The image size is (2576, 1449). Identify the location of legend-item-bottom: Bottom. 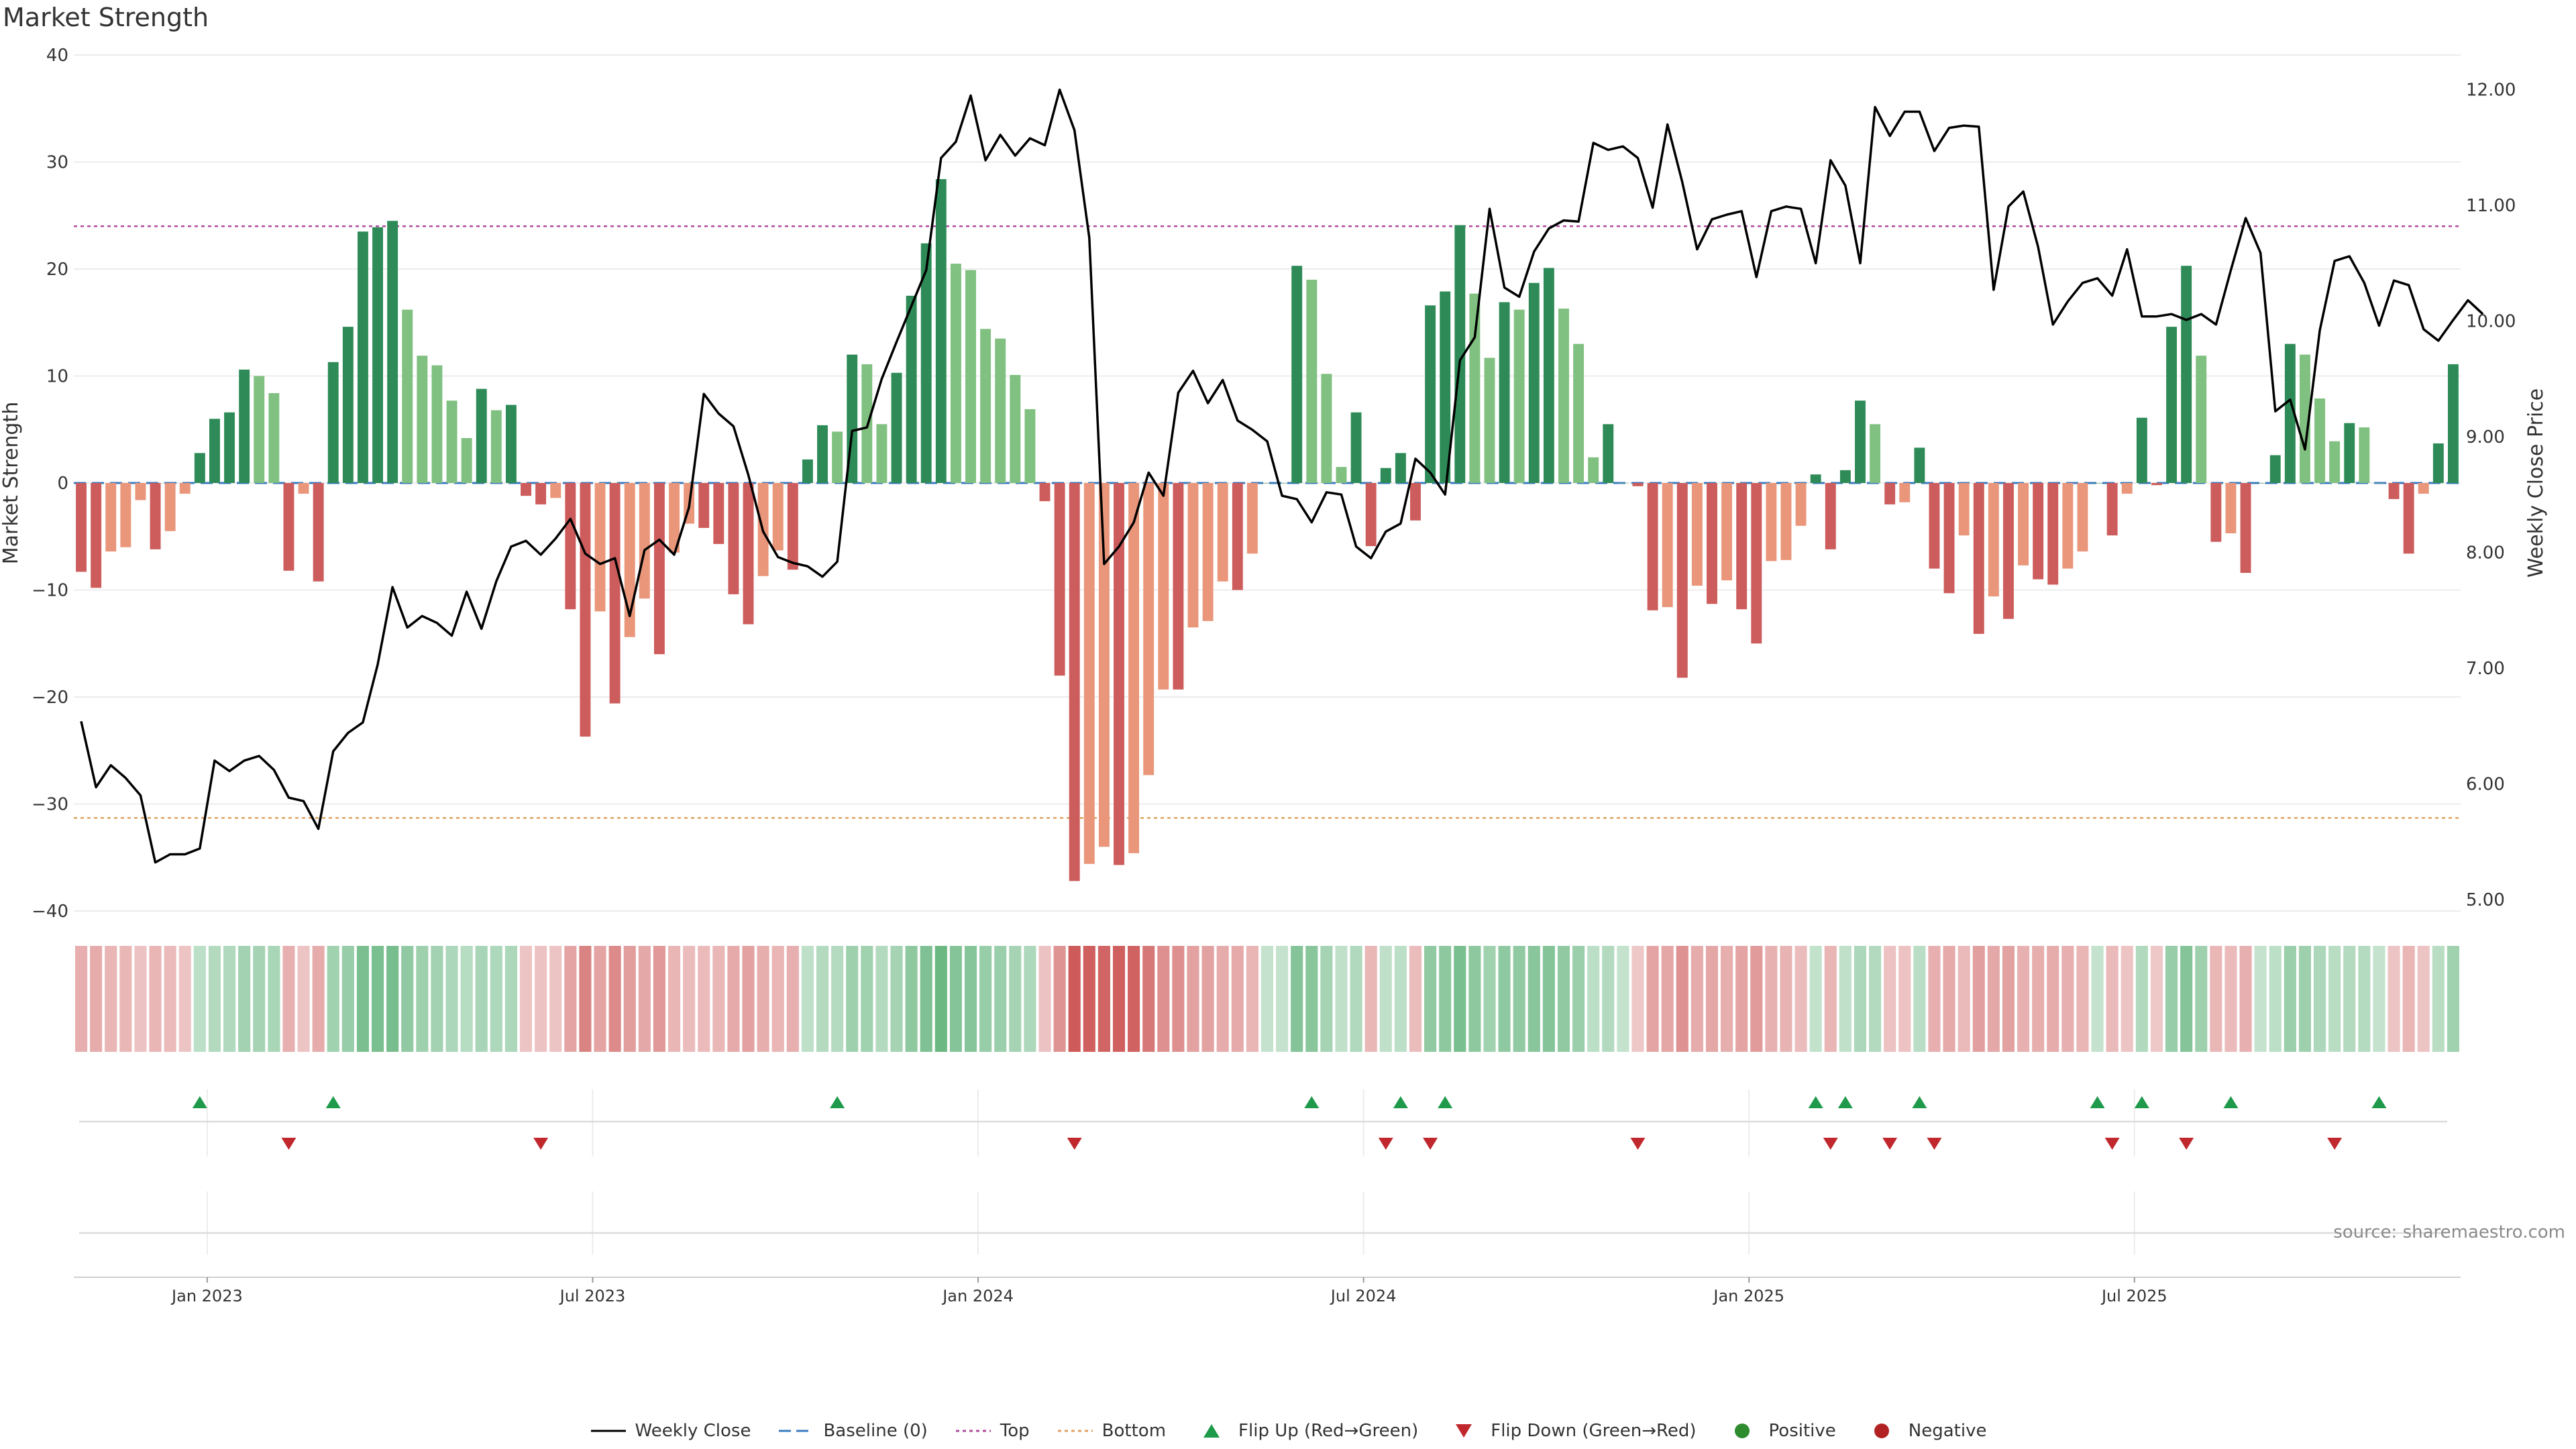
(1111, 1431).